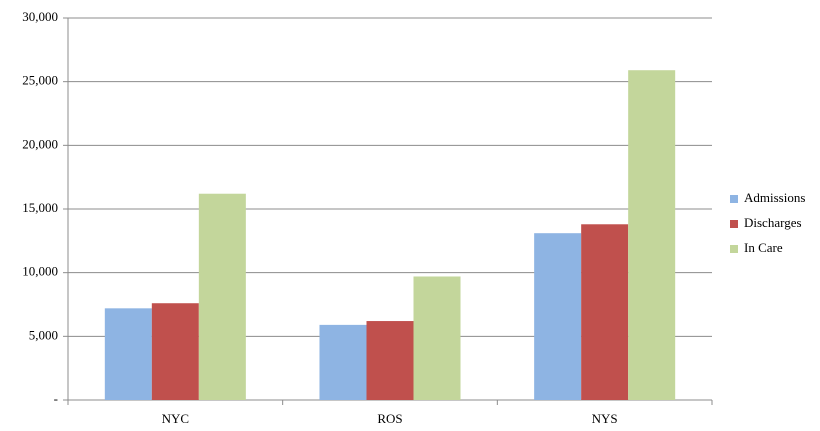 The height and width of the screenshot is (431, 820). Describe the element at coordinates (40, 143) in the screenshot. I see `y-tick-label: 20,000` at that location.